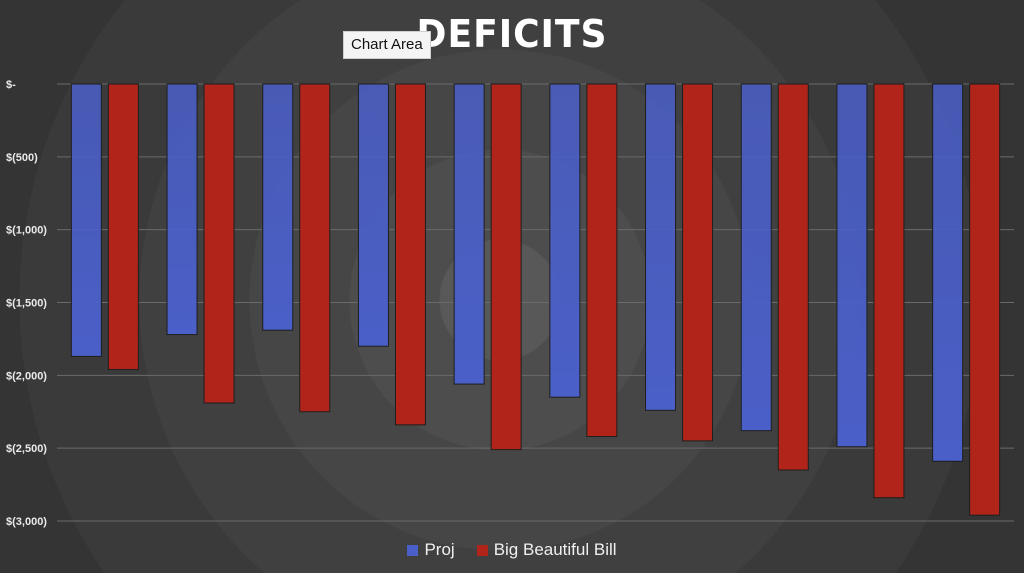  Describe the element at coordinates (26, 376) in the screenshot. I see `y-tick-label: $(2,000)` at that location.